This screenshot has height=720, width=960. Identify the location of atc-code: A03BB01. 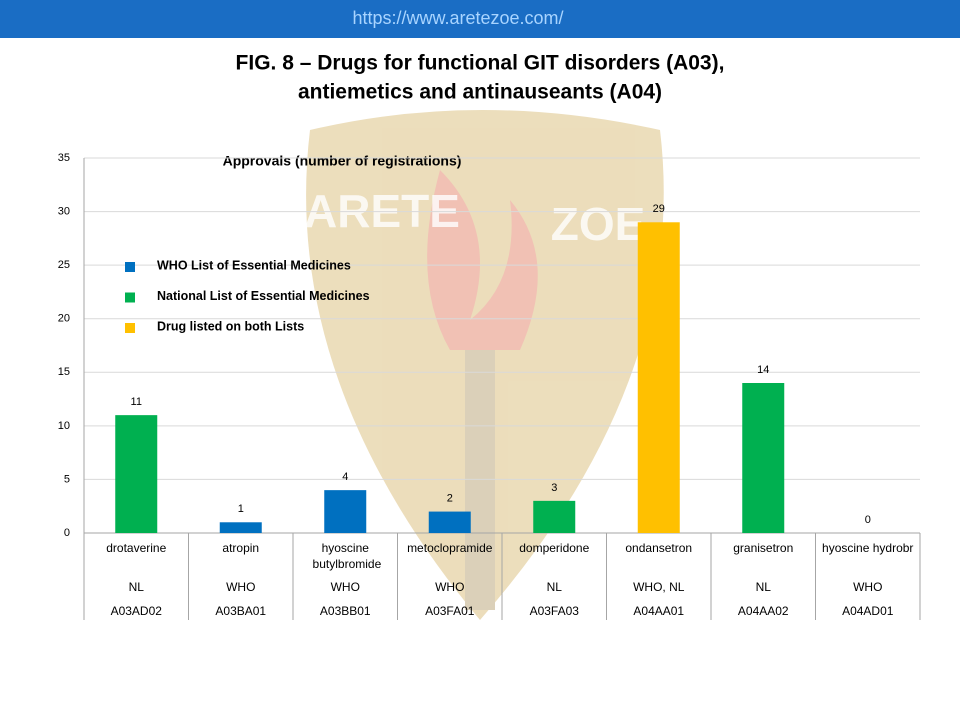
(345, 611).